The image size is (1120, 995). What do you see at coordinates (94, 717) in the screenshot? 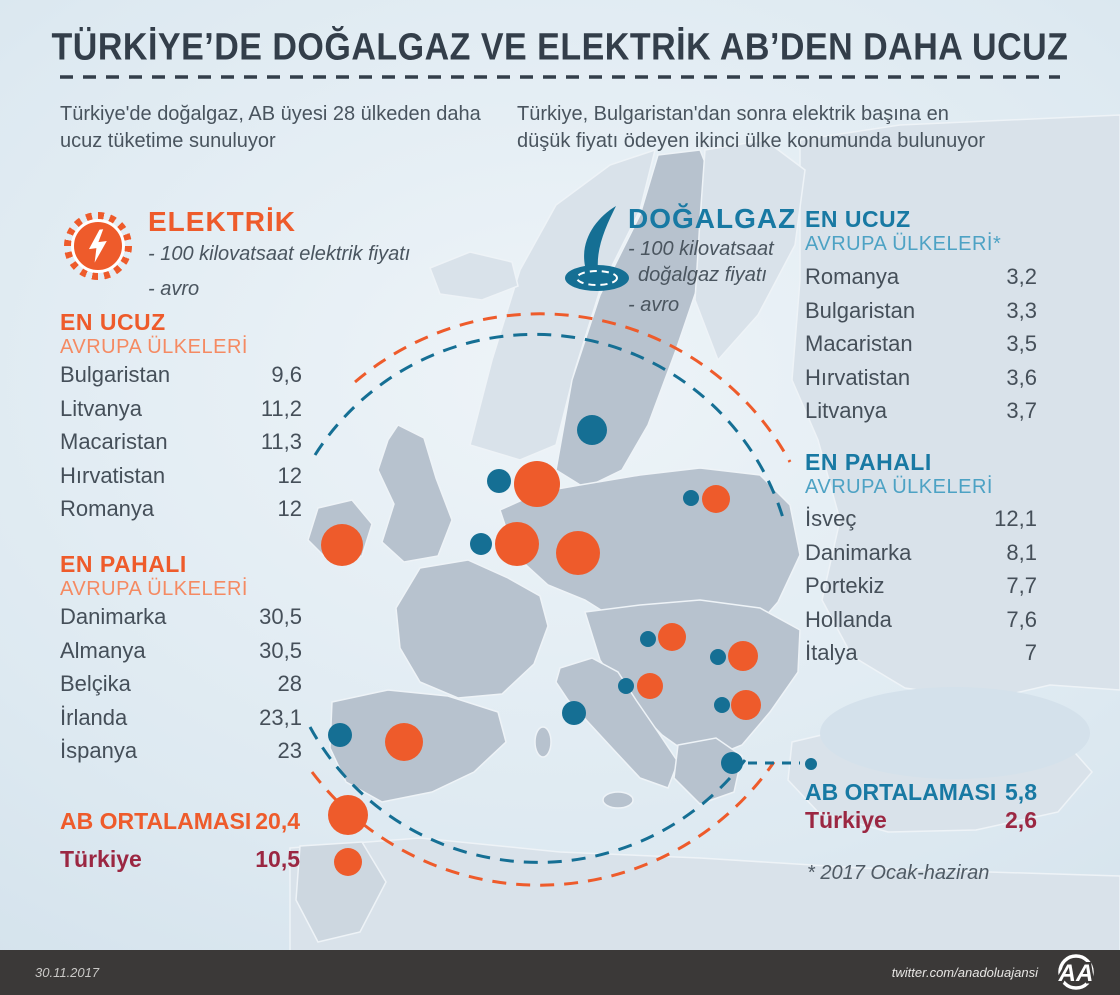
I see `country-name: İrlanda` at bounding box center [94, 717].